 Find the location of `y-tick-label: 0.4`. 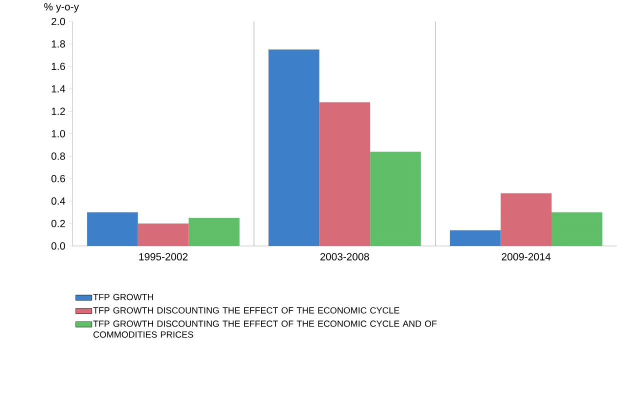

y-tick-label: 0.4 is located at coordinates (58, 201).